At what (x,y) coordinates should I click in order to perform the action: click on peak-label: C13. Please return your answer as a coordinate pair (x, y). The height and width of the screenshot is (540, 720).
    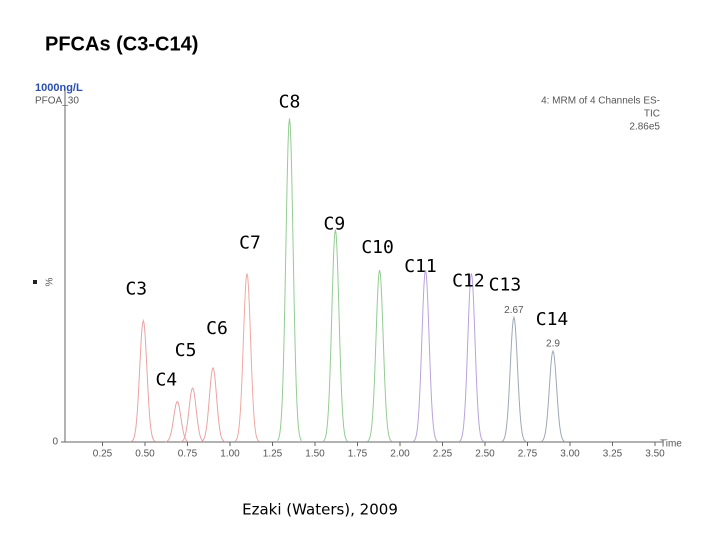
    Looking at the image, I should click on (505, 284).